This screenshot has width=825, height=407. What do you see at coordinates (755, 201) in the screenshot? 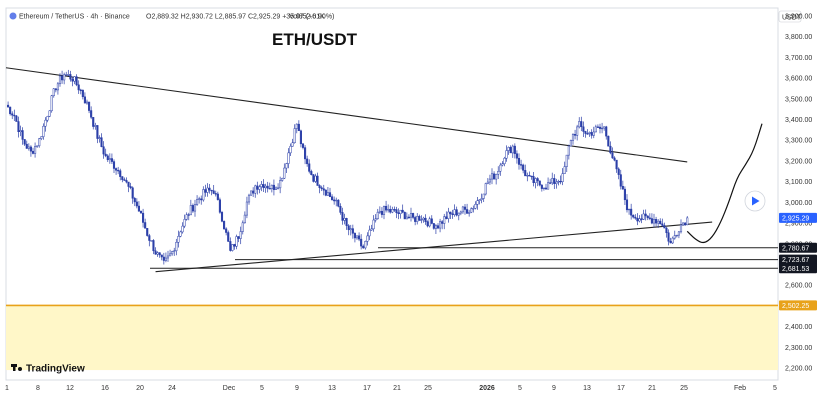
I see `play-button` at bounding box center [755, 201].